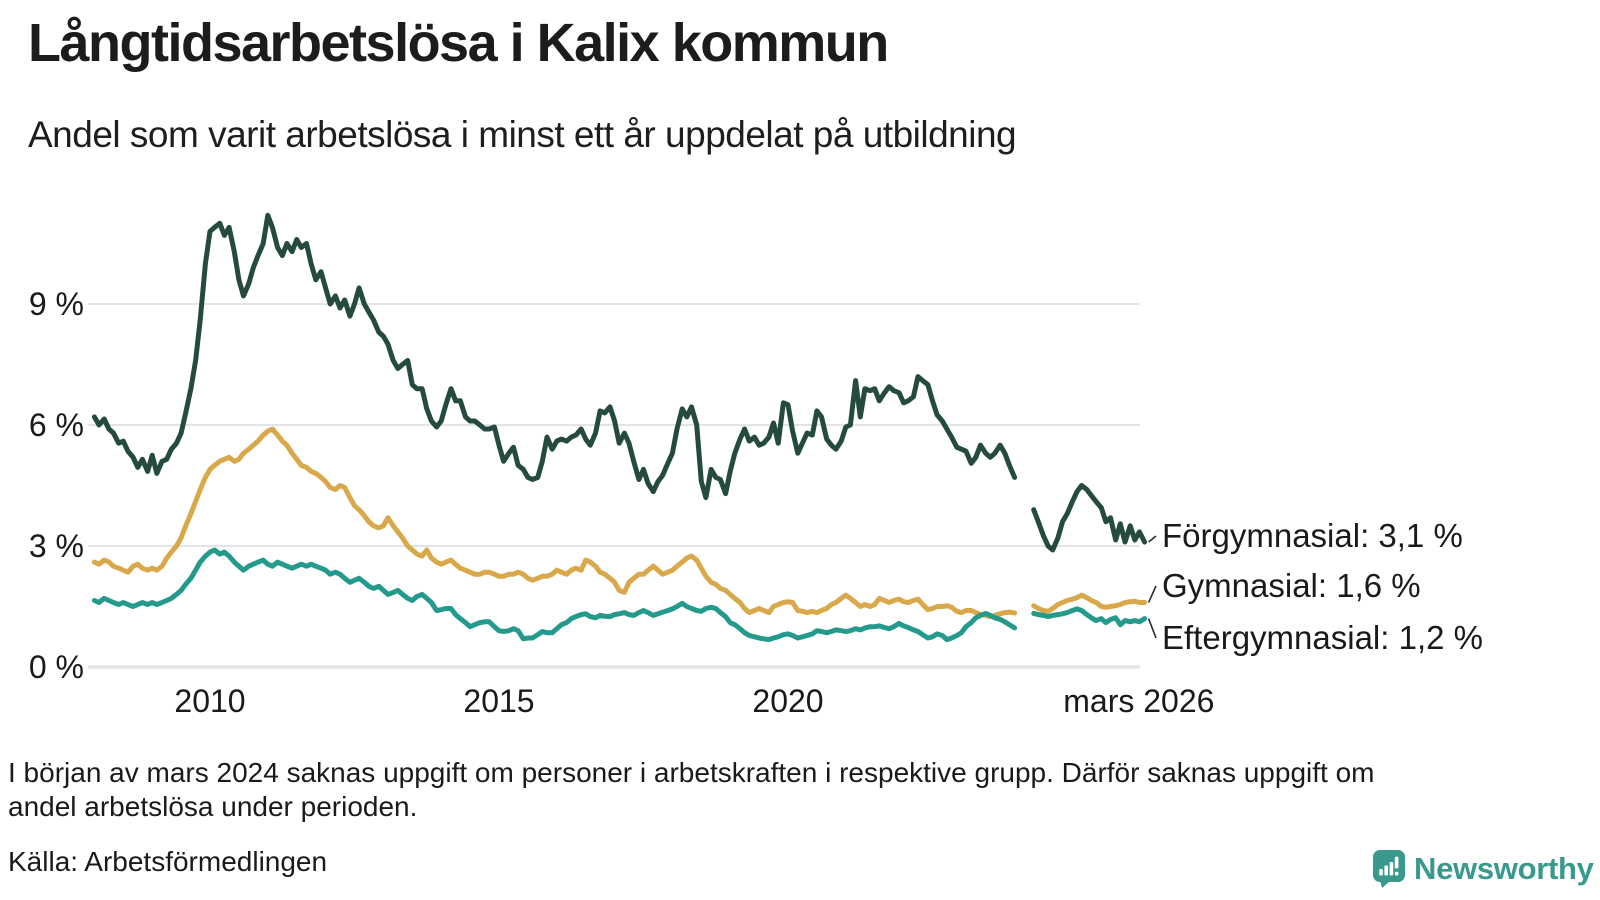  Describe the element at coordinates (1389, 869) in the screenshot. I see `newsworthy-logo-icon` at that location.